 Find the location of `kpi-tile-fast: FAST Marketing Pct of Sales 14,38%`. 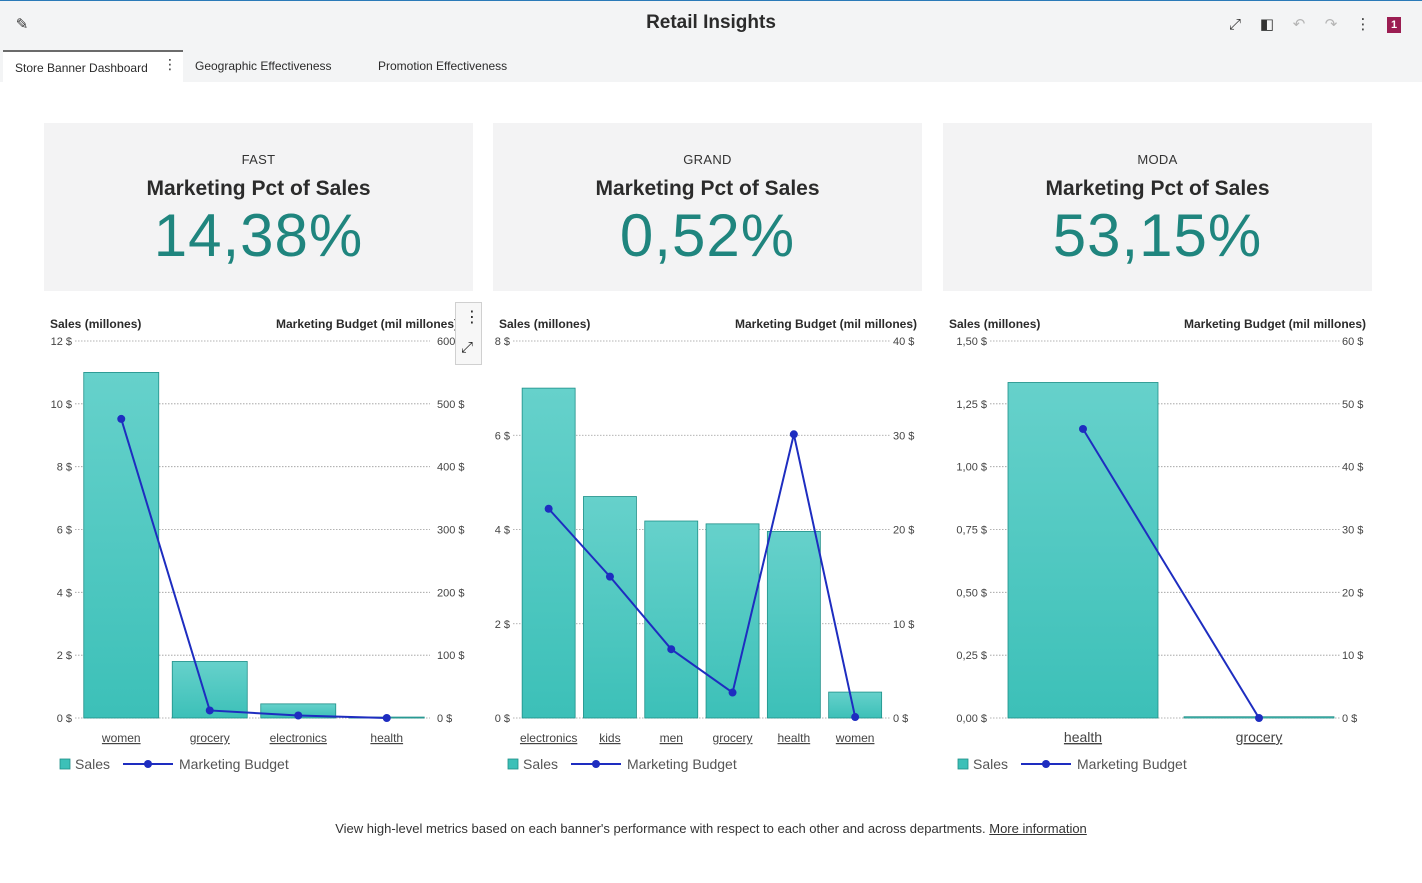

kpi-tile-fast: FAST Marketing Pct of Sales 14,38% is located at coordinates (258, 207).